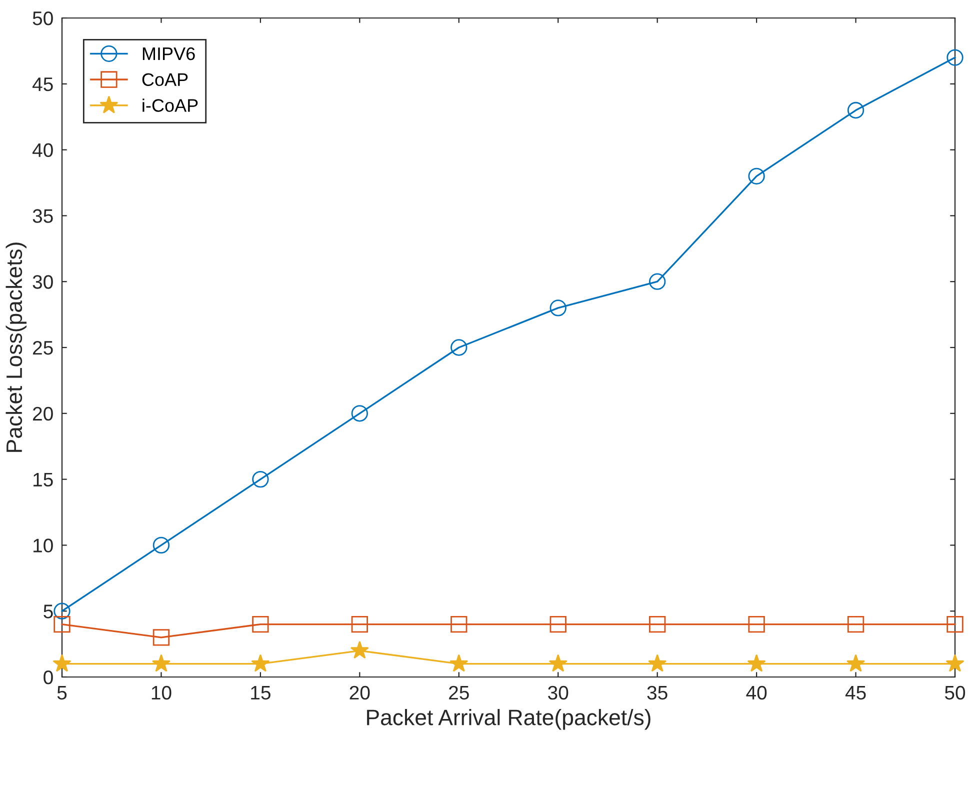 This screenshot has height=789, width=975. Describe the element at coordinates (165, 79) in the screenshot. I see `legend-label: CoAP` at that location.